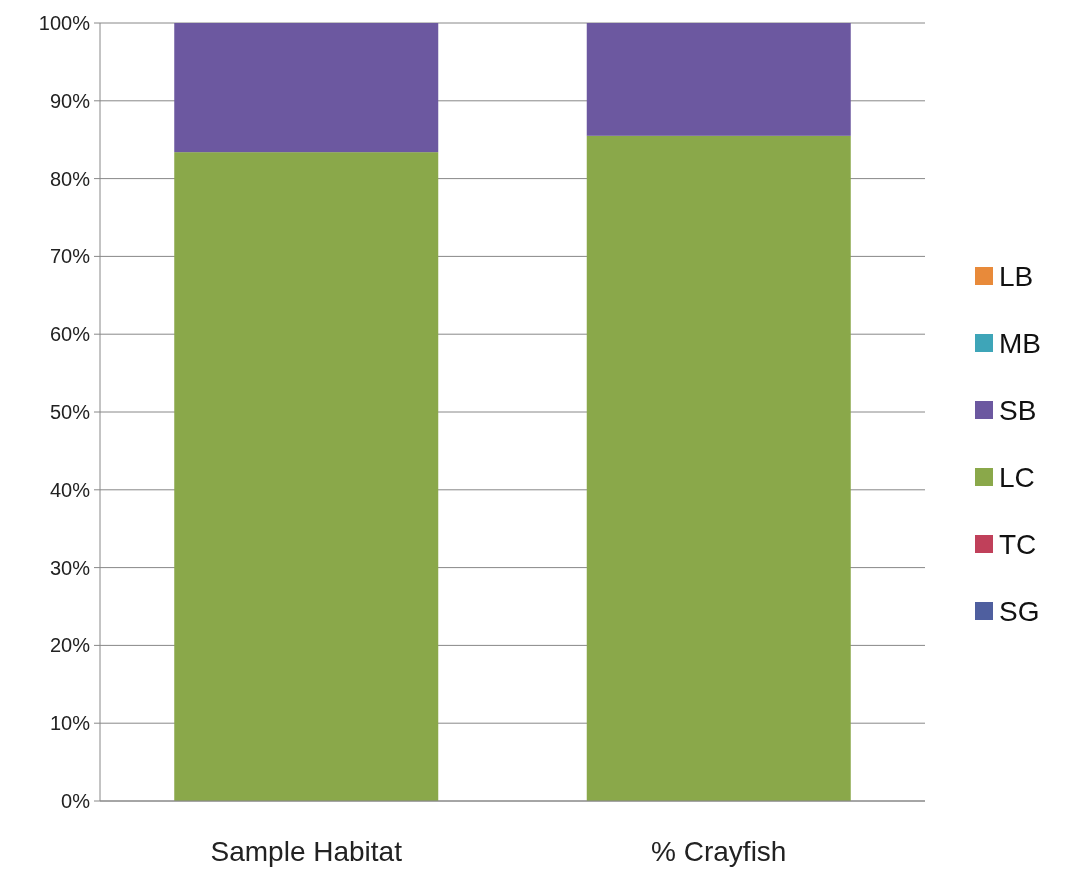 The width and height of the screenshot is (1068, 875). What do you see at coordinates (306, 851) in the screenshot?
I see `x-tick-label: Sample Habitat` at bounding box center [306, 851].